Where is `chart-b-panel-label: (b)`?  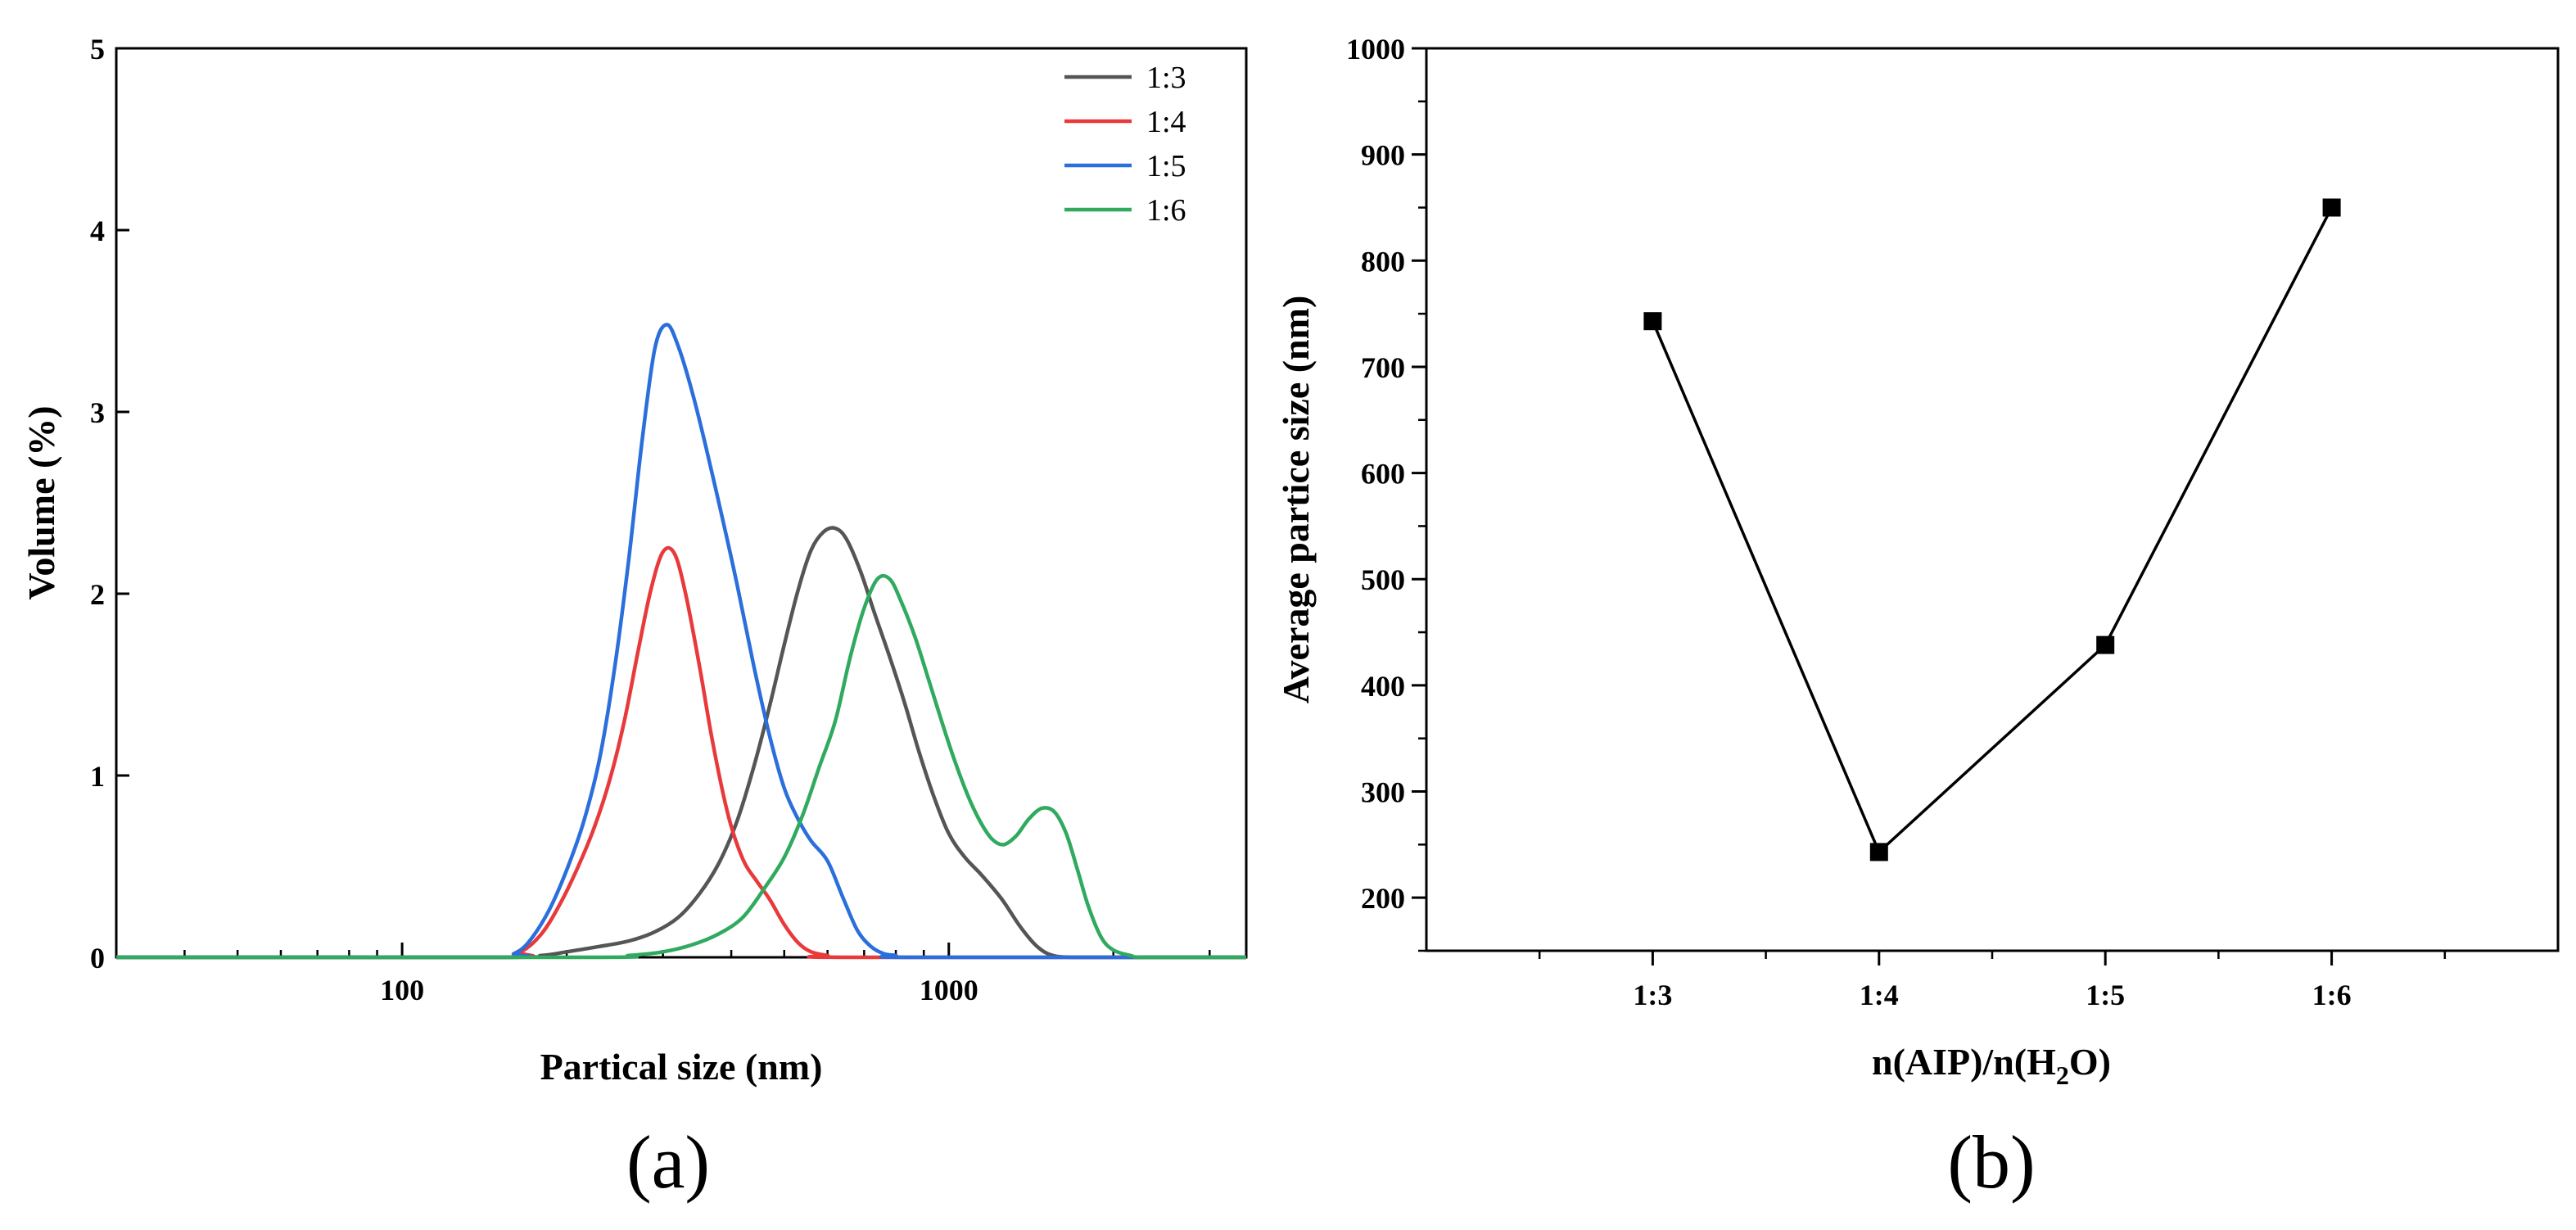
chart-b-panel-label: (b) is located at coordinates (1991, 1162).